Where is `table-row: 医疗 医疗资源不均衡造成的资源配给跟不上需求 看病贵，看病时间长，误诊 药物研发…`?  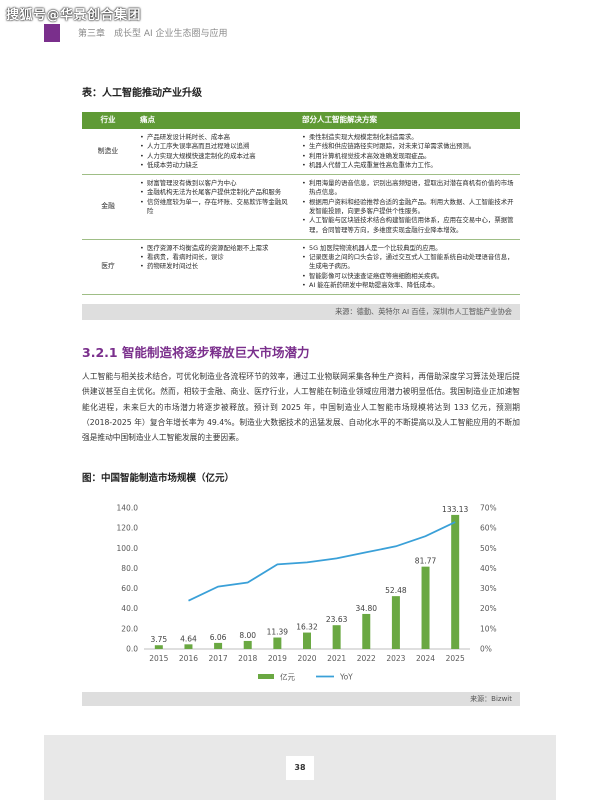
table-row: 医疗 医疗资源不均衡造成的资源配给跟不上需求 看病贵，看病时间长，误诊 药物研发… is located at coordinates (301, 267).